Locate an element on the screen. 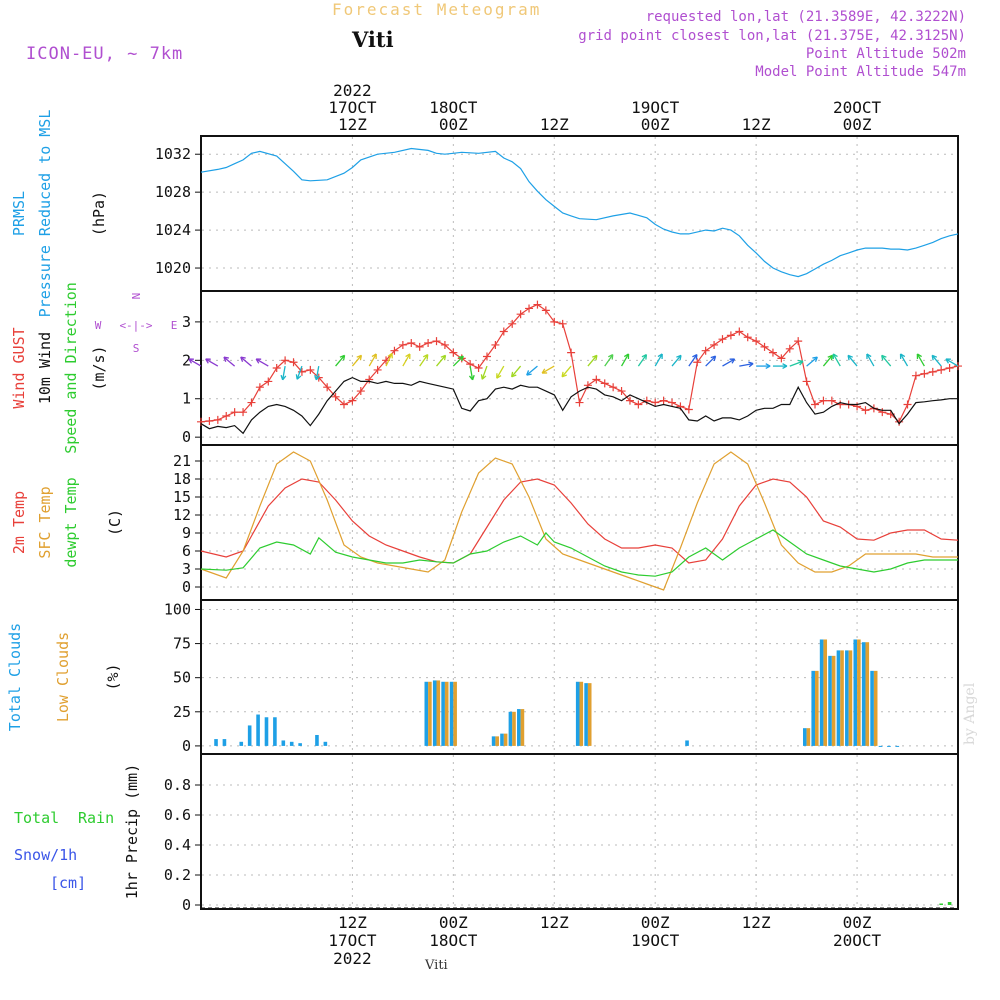  time-label-bottom: 2022 is located at coordinates (352, 958).